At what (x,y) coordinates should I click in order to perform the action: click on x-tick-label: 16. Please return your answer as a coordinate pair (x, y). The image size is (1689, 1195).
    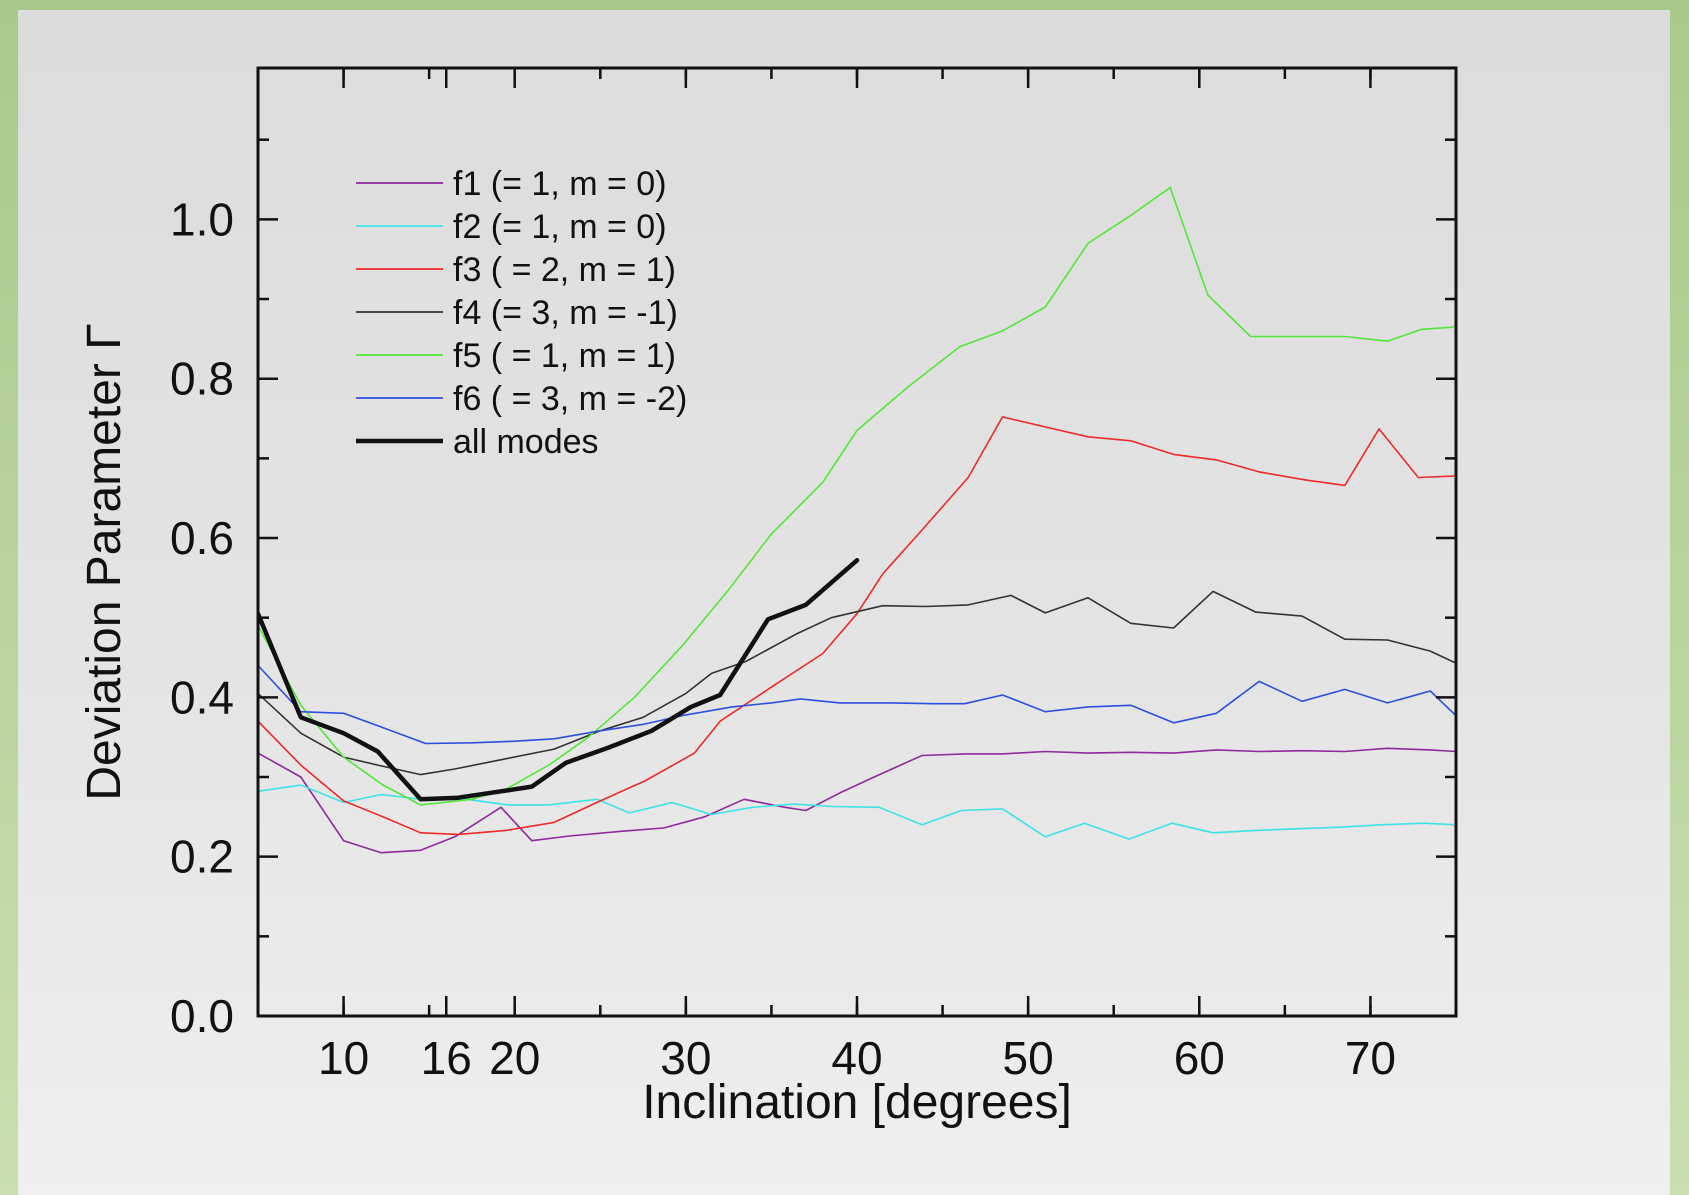
    Looking at the image, I should click on (446, 1058).